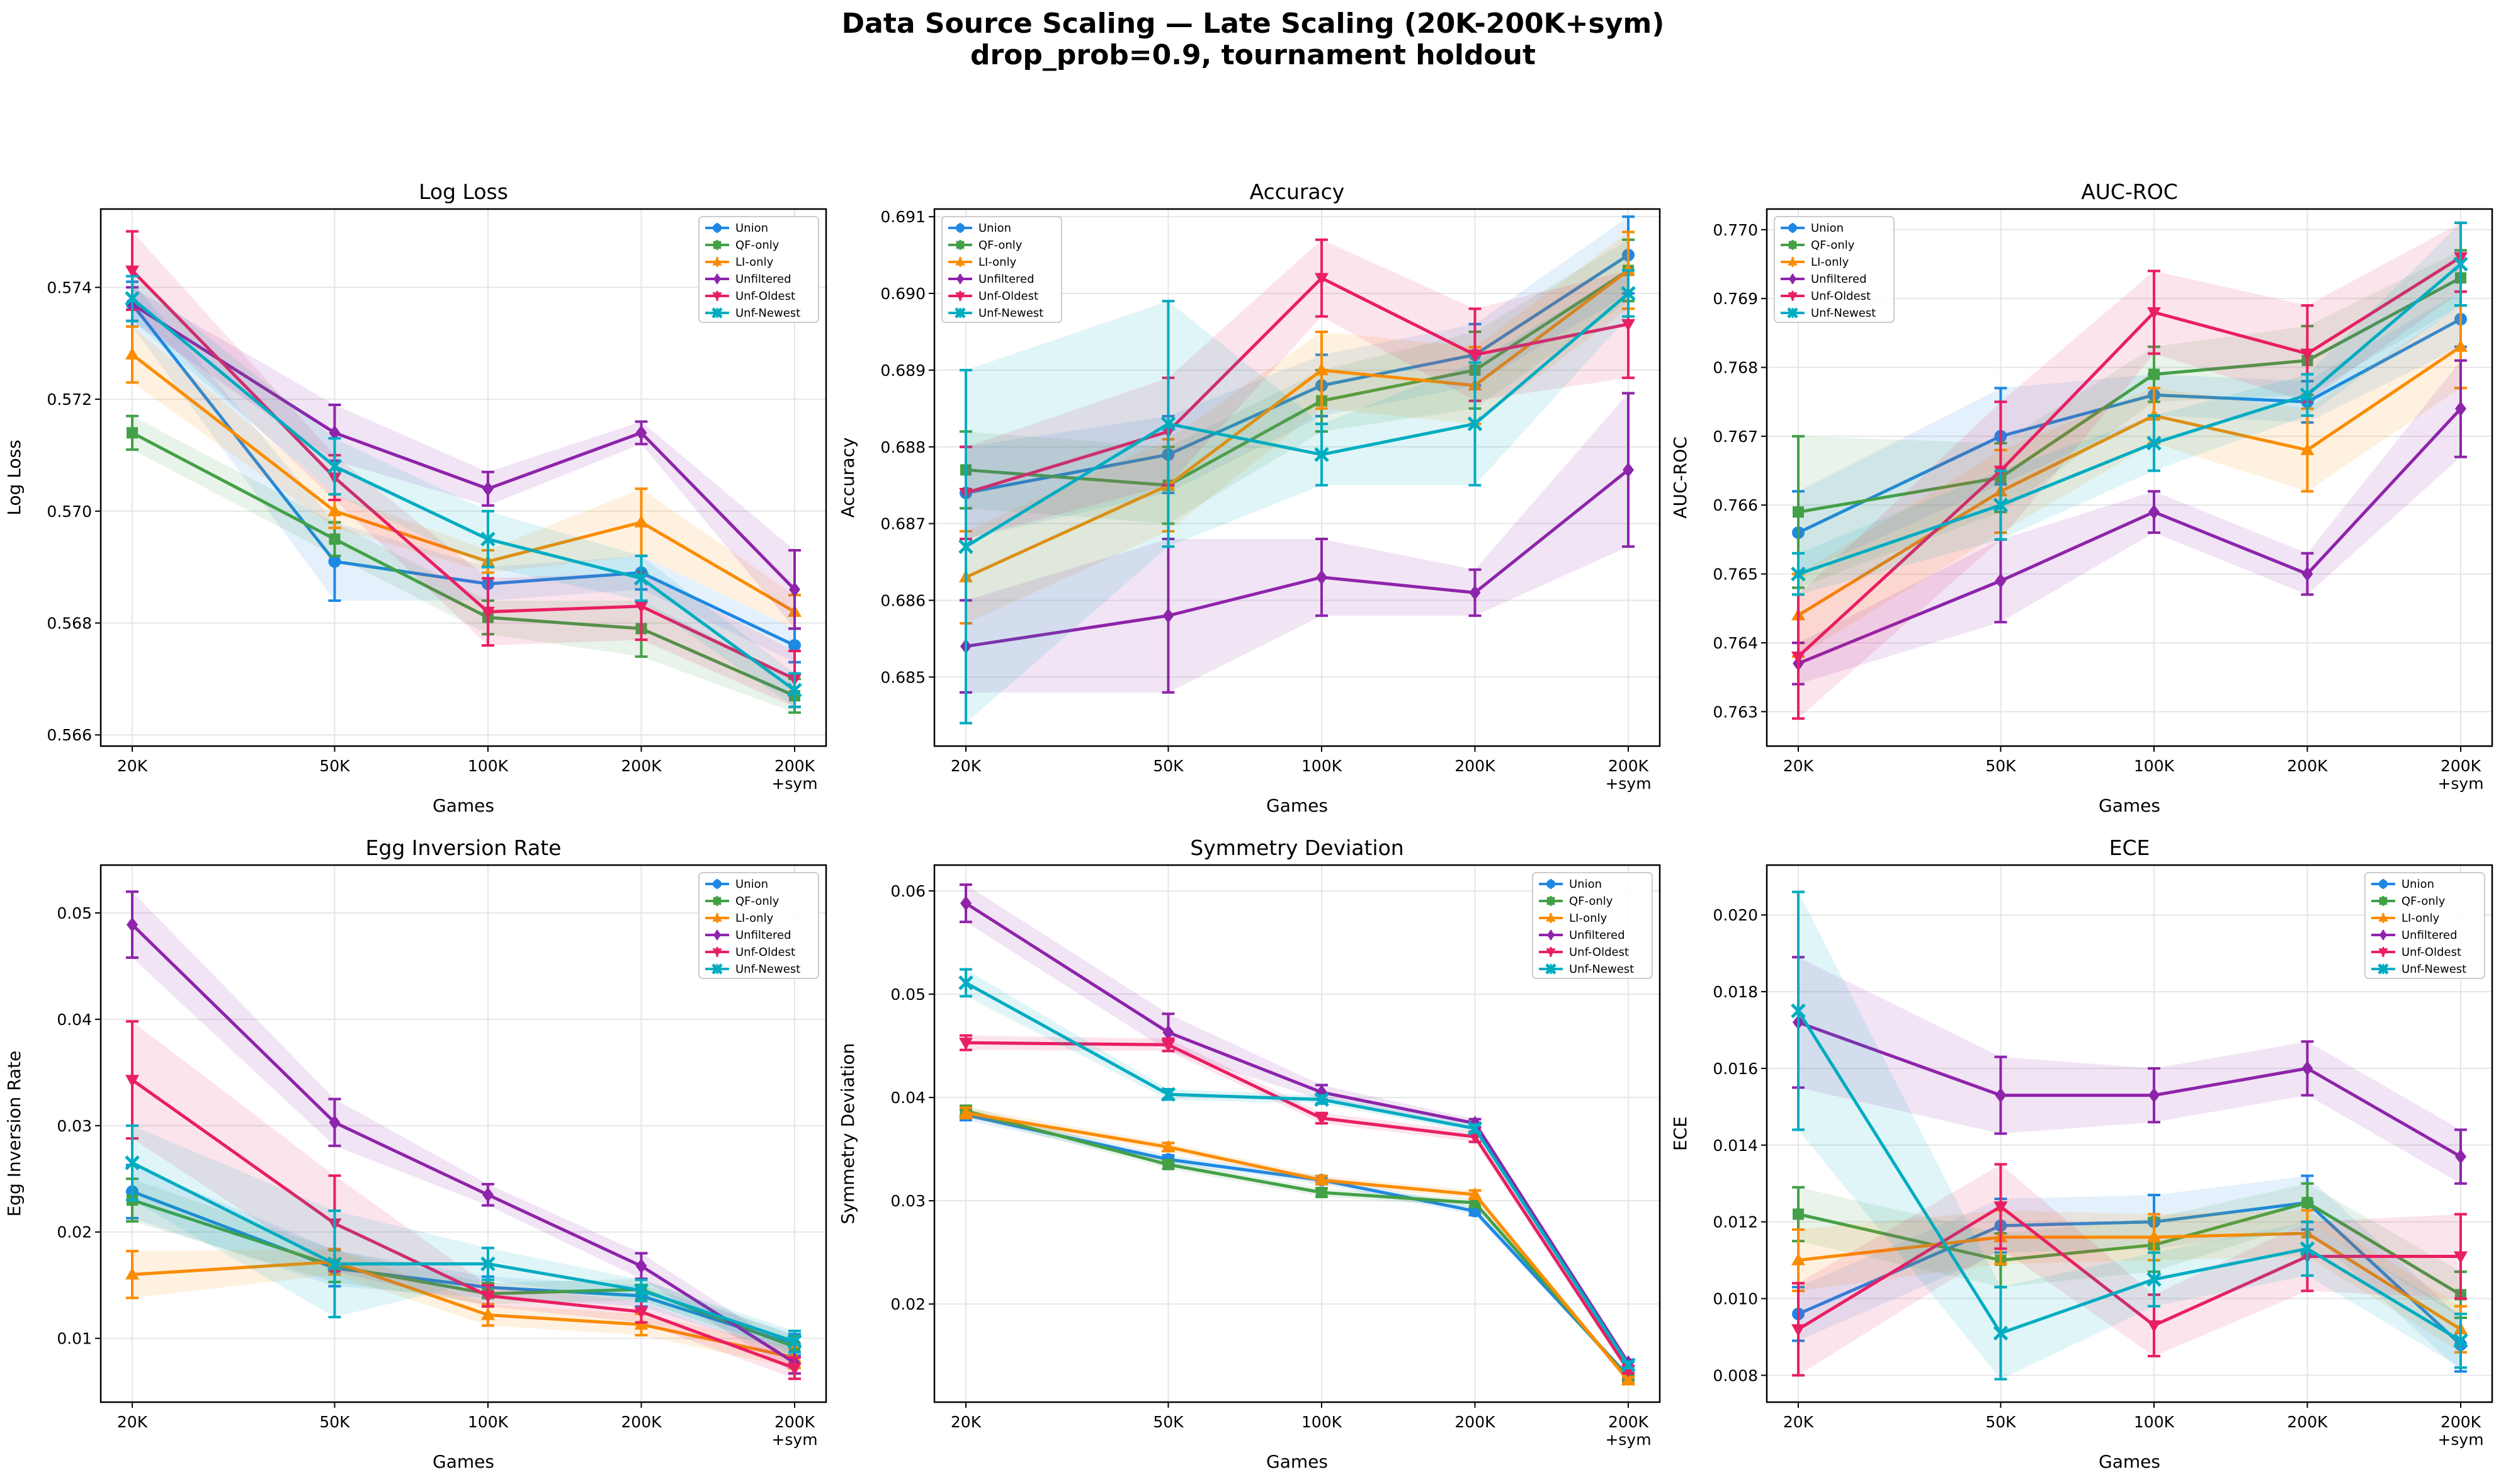 This screenshot has width=2506, height=1484. Describe the element at coordinates (1841, 296) in the screenshot. I see `legend-label: Unf-Oldest` at that location.